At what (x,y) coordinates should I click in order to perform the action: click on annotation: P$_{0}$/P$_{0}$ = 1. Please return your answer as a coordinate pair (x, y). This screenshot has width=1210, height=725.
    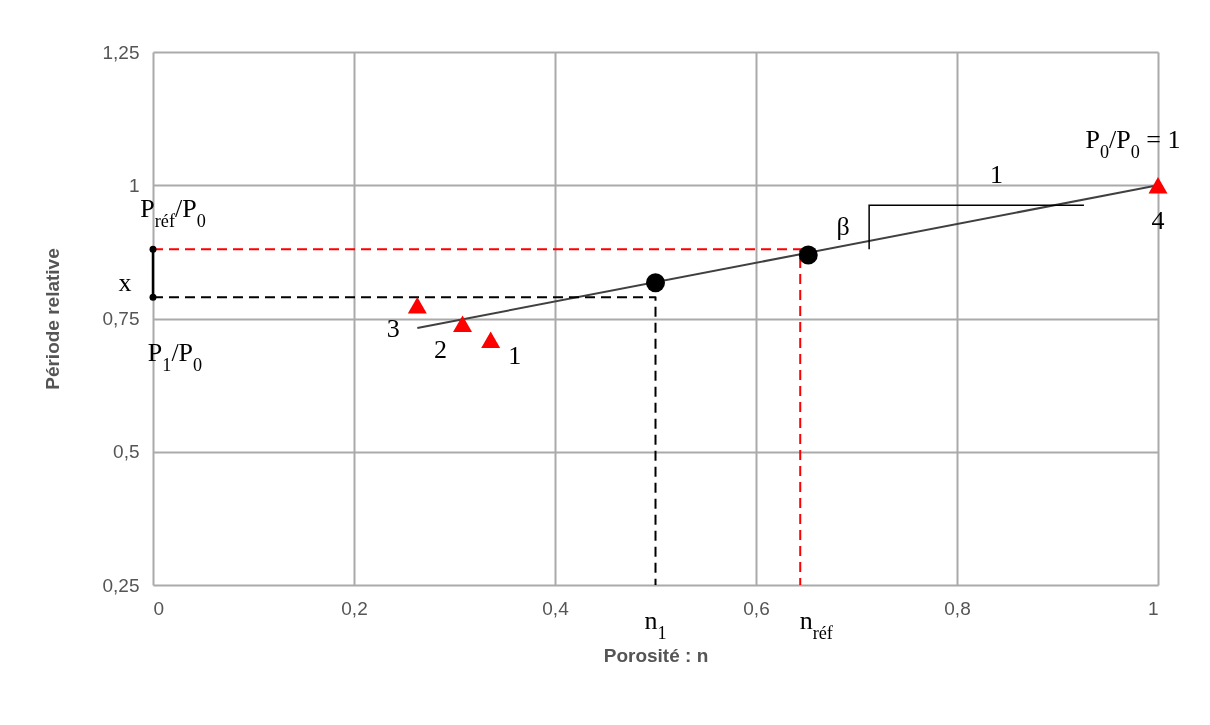
    Looking at the image, I should click on (1133, 144).